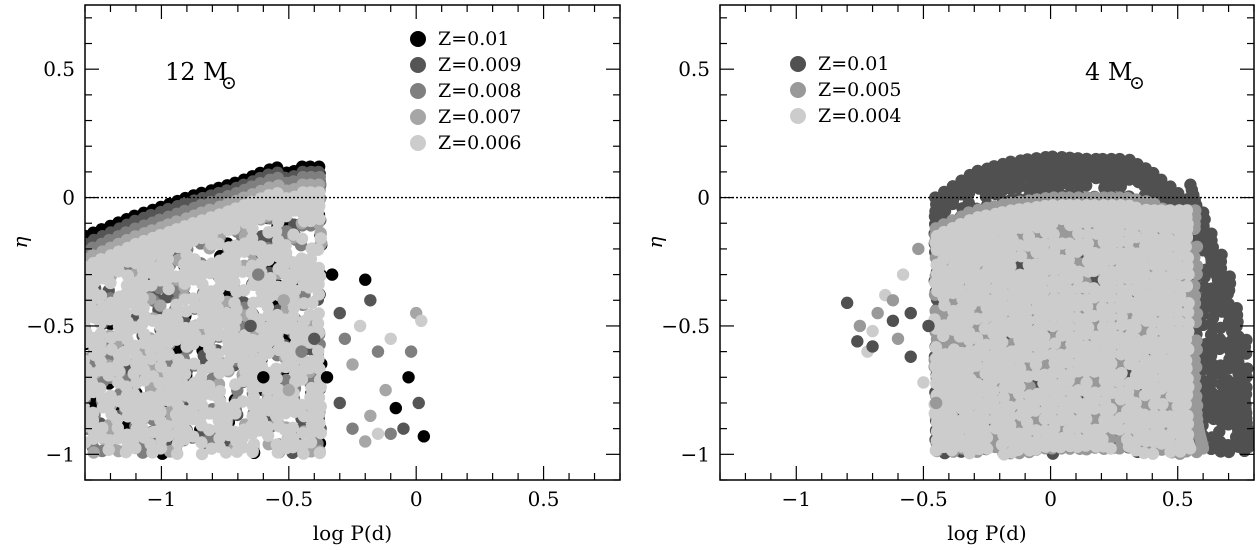 The height and width of the screenshot is (550, 1256). Describe the element at coordinates (695, 454) in the screenshot. I see `y-tick-label: −1` at that location.